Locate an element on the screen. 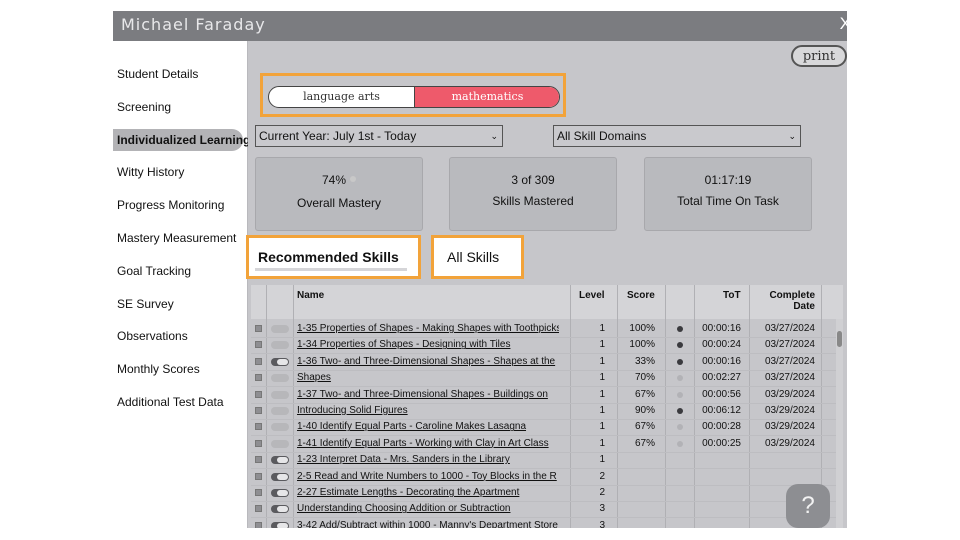  skills-mastered-card: 3 of 309 Skills Mastered is located at coordinates (533, 194).